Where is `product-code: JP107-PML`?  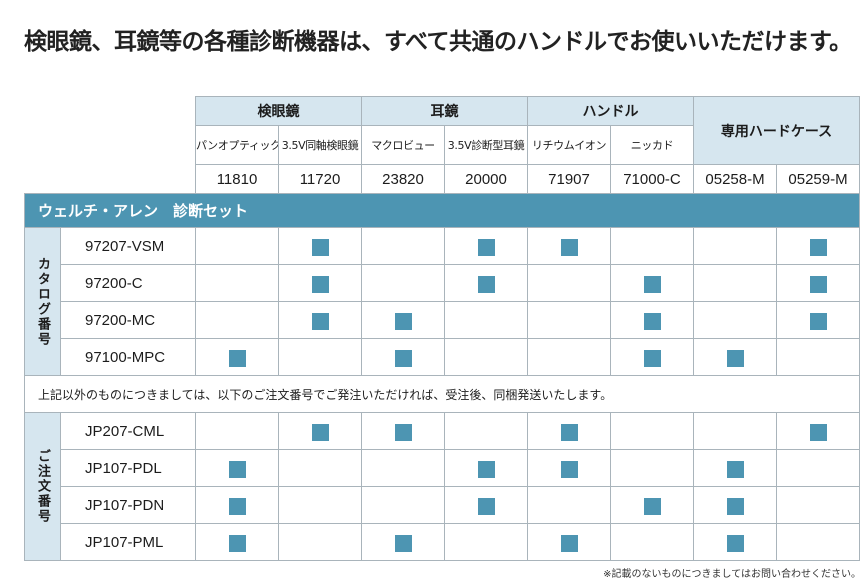
product-code: JP107-PML is located at coordinates (128, 542).